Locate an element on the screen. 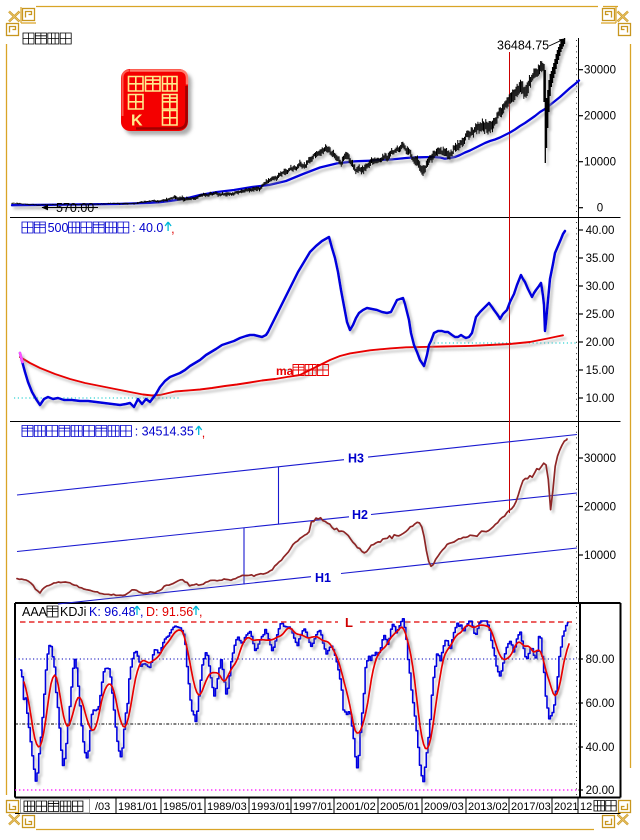 The image size is (640, 840). svg-text: K is located at coordinates (137, 121).